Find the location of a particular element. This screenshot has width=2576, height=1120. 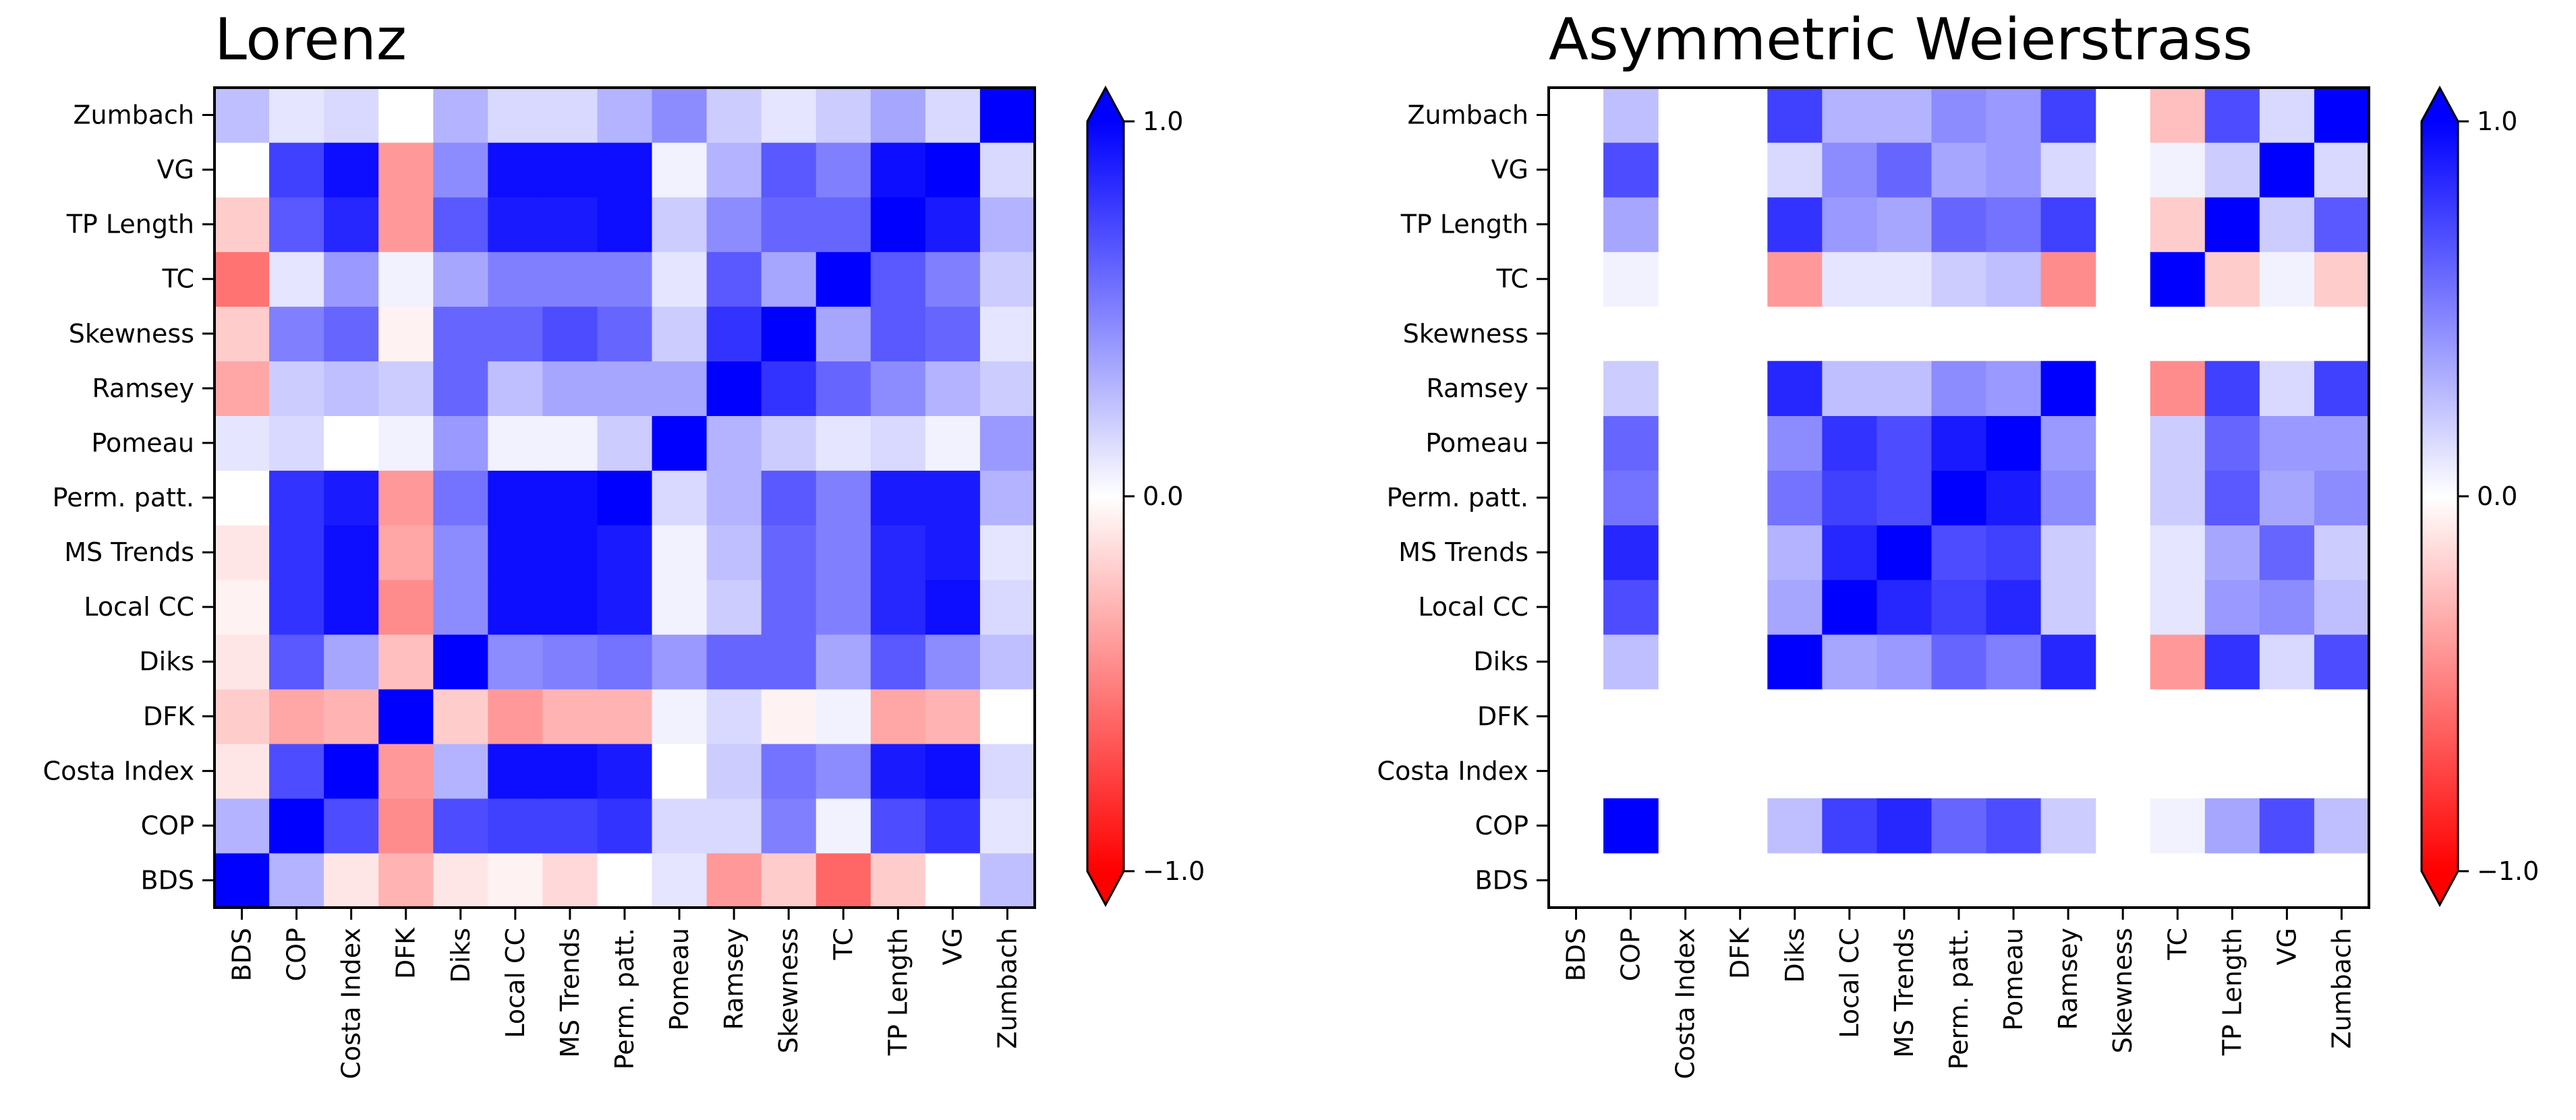

y-tick-label: Perm. patt. is located at coordinates (1457, 497).